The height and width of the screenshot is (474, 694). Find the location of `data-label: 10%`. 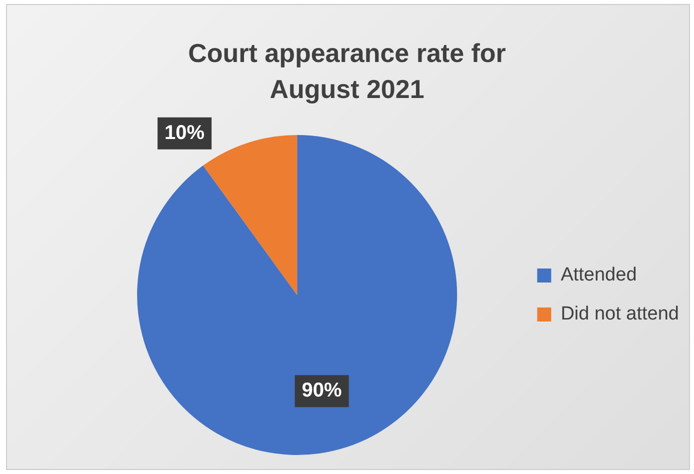

data-label: 10% is located at coordinates (184, 133).